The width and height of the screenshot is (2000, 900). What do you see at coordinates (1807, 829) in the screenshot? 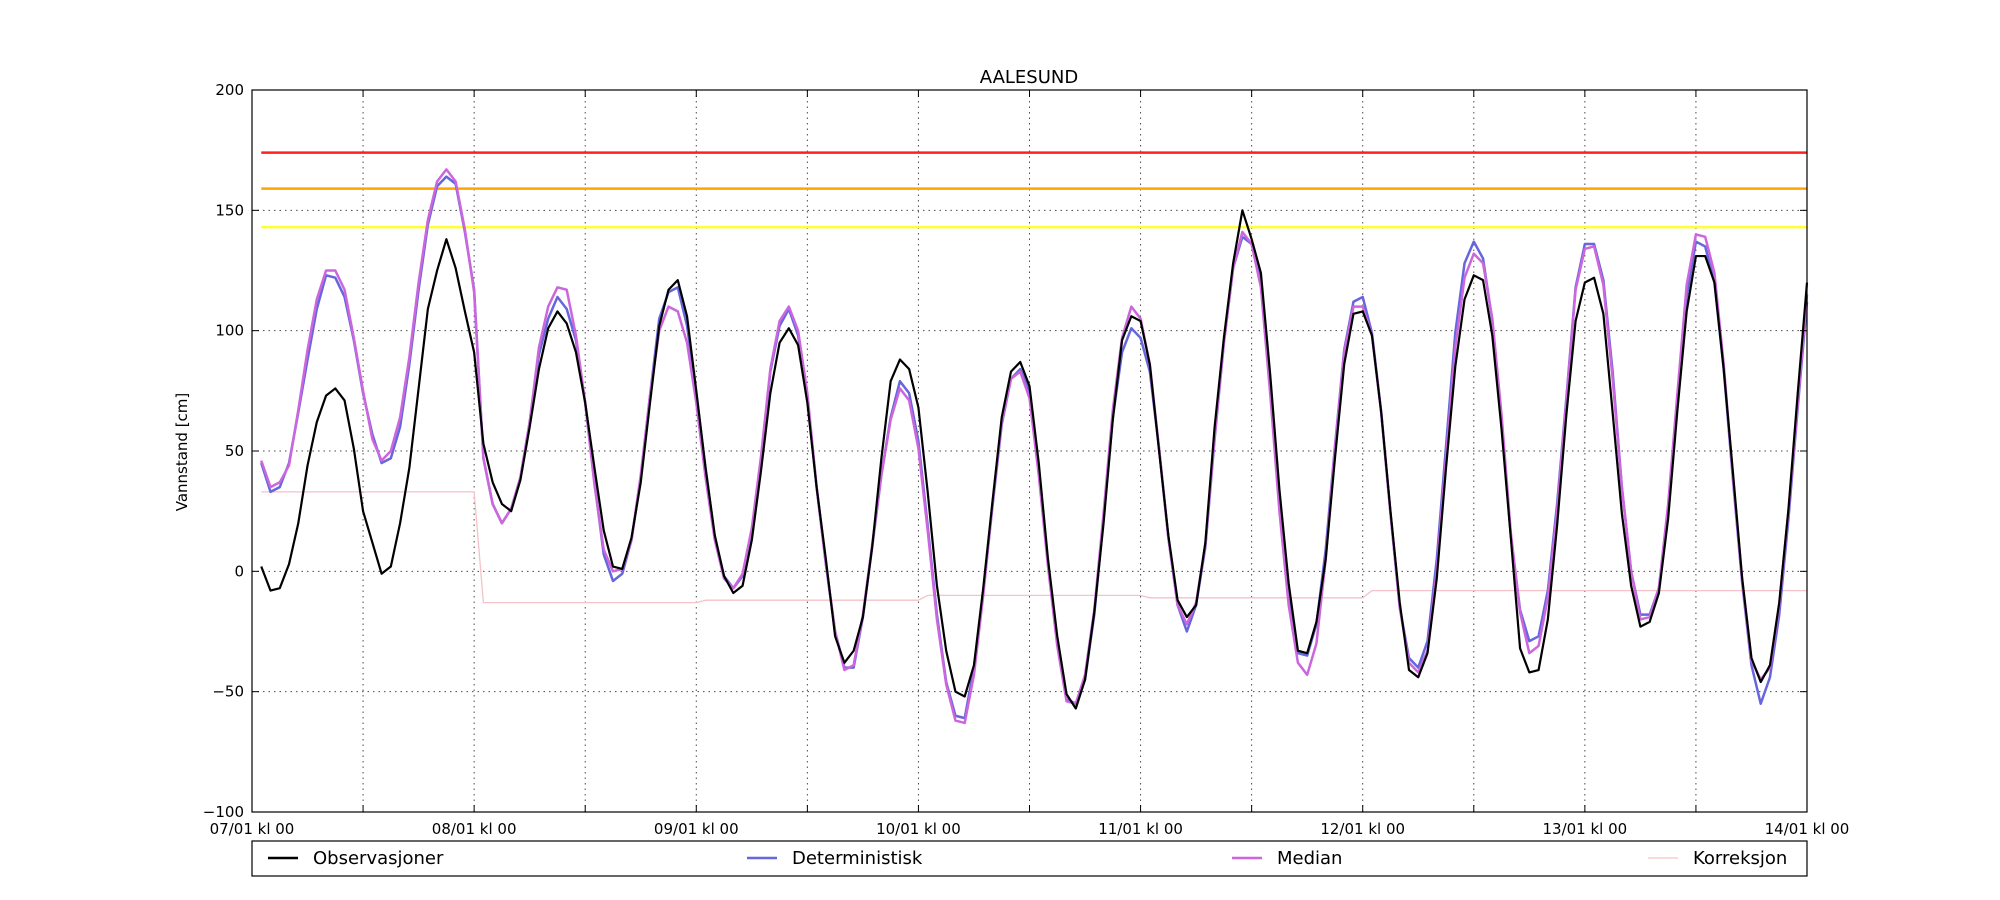
I see `x-tick-label: 14/01 kl 00` at bounding box center [1807, 829].